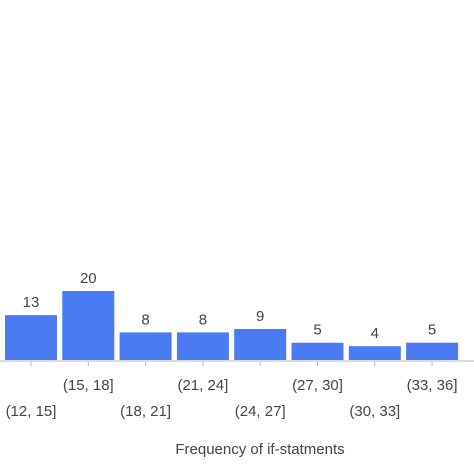  What do you see at coordinates (202, 385) in the screenshot?
I see `x-tick-label: (21, 24]` at bounding box center [202, 385].